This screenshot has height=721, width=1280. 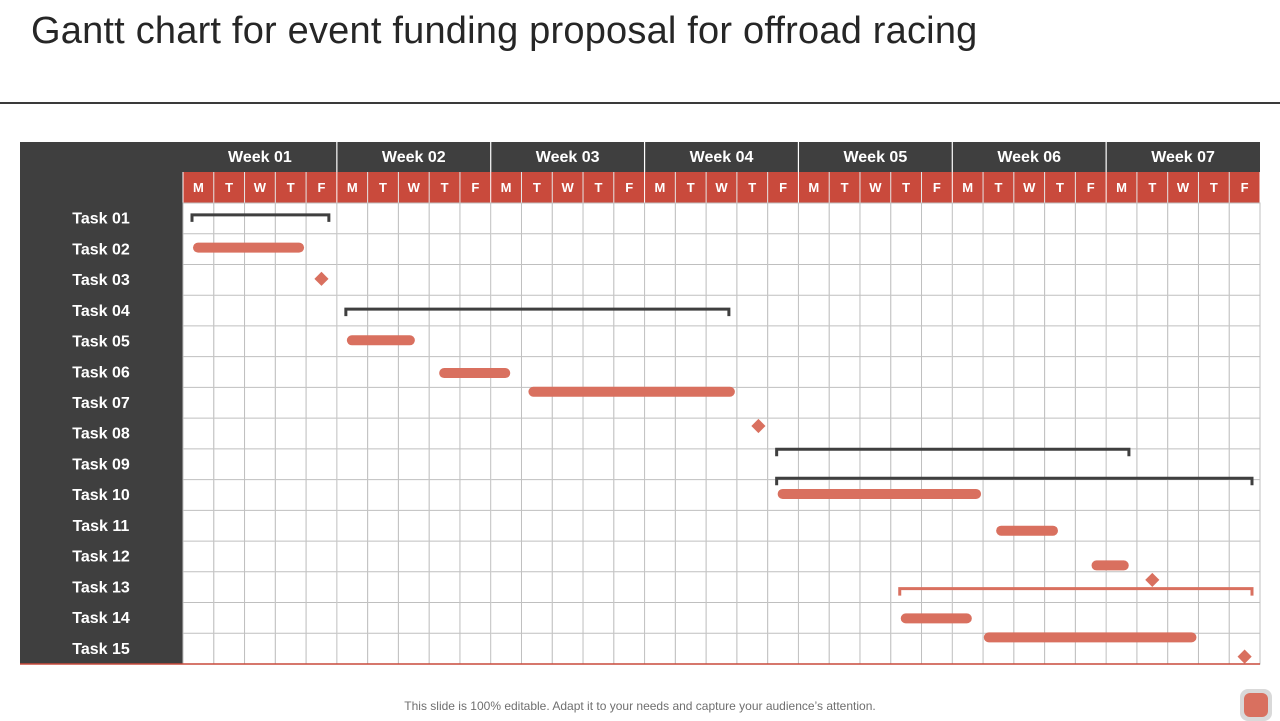 What do you see at coordinates (414, 157) in the screenshot?
I see `week-label: Week 02` at bounding box center [414, 157].